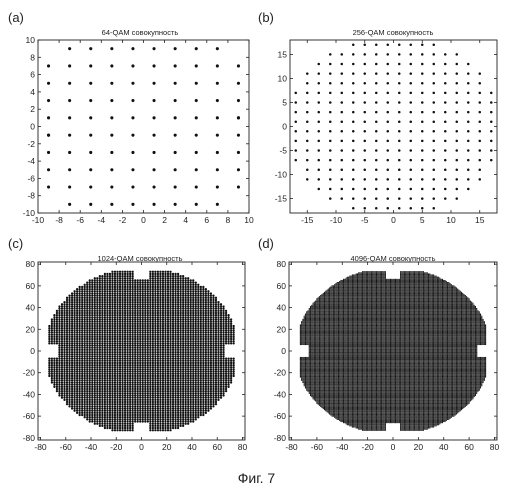 The height and width of the screenshot is (499, 513). I want to click on x-tick-label: -4, so click(102, 220).